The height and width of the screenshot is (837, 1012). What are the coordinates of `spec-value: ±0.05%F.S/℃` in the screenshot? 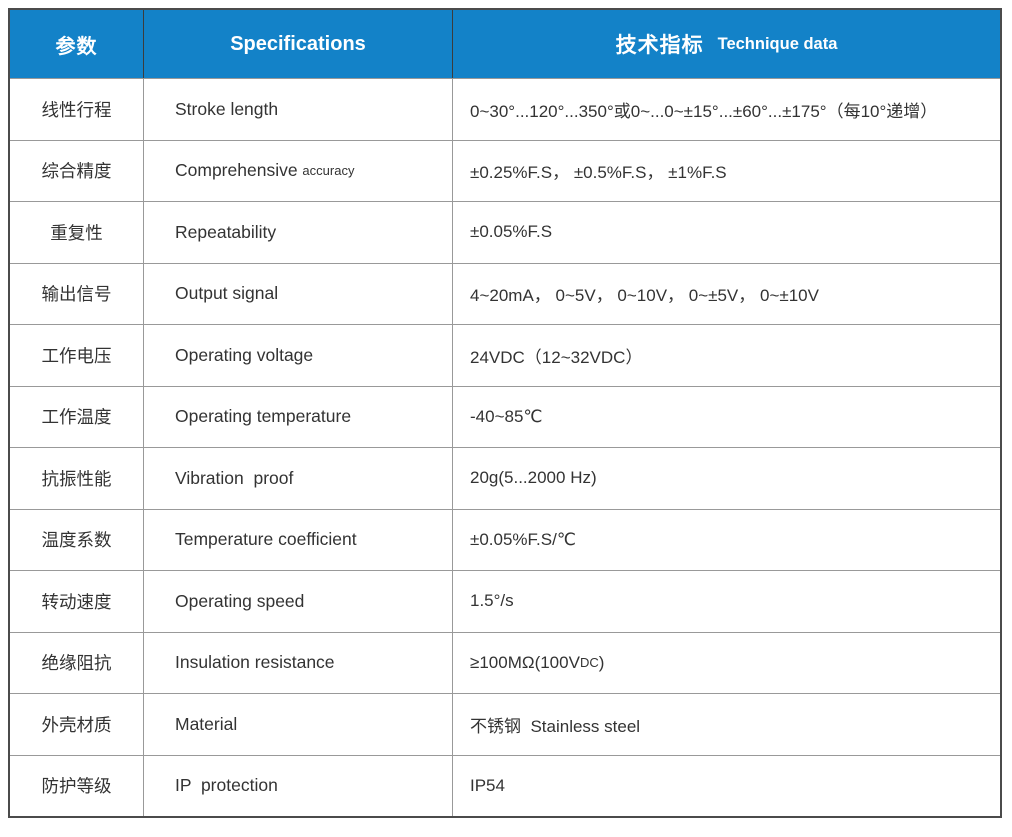 It's located at (726, 539).